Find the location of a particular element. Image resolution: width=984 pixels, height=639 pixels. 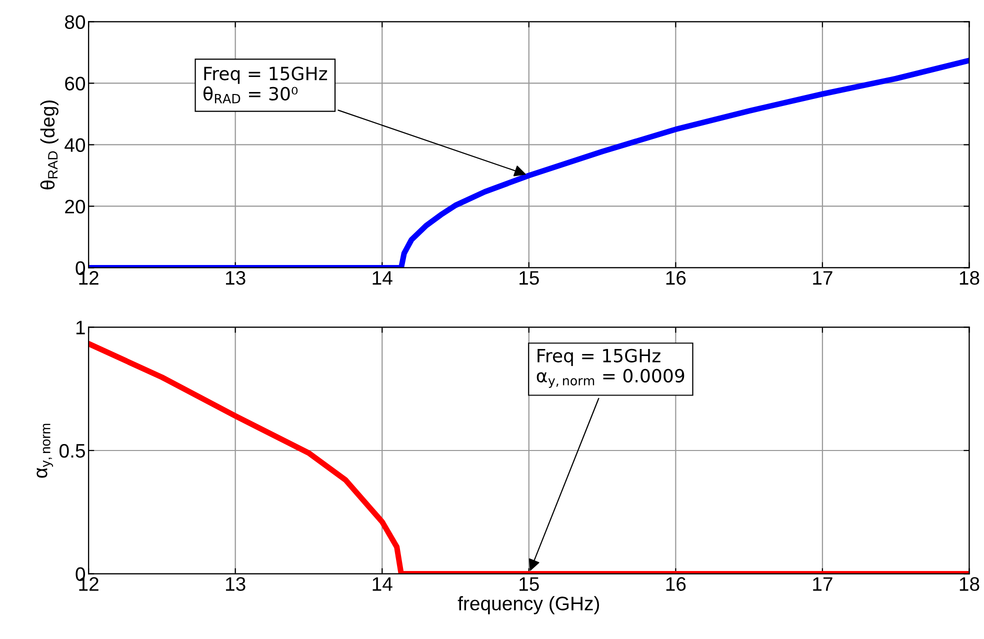

annotation: Freq = 15GHz α$_{y,norm}$ = 0.0009 is located at coordinates (610, 368).